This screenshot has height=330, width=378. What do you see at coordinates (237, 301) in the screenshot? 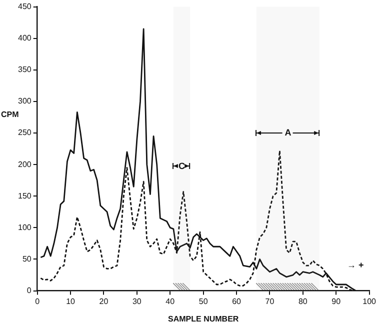
I see `x-tick-label: 60` at bounding box center [237, 301].